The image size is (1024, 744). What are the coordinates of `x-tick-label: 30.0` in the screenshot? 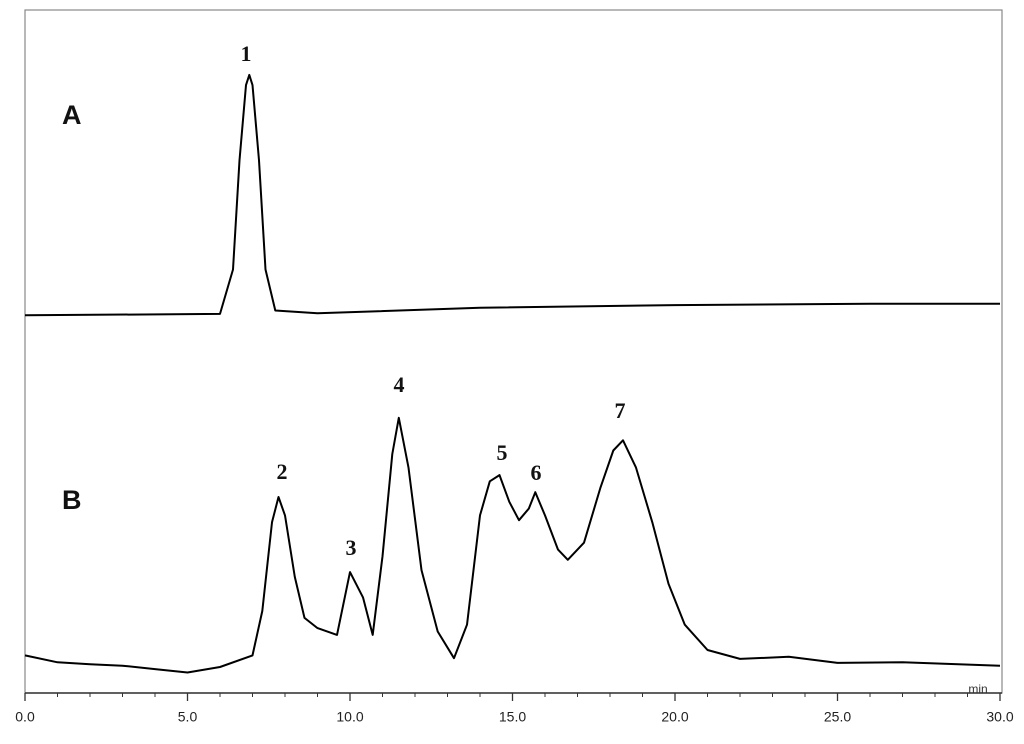 It's located at (999, 717).